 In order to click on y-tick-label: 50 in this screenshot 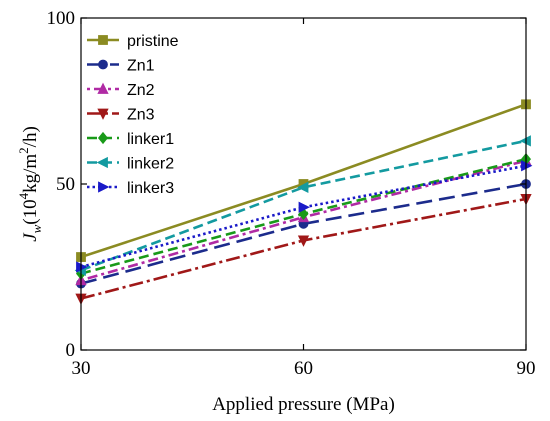, I will do `click(65, 184)`.